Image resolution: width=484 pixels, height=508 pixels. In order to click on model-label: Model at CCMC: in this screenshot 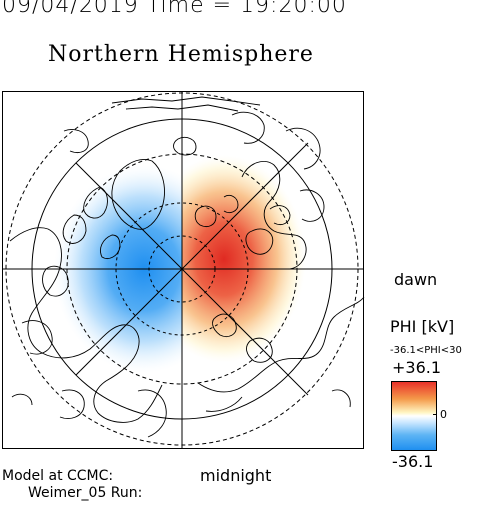, I will do `click(58, 476)`.